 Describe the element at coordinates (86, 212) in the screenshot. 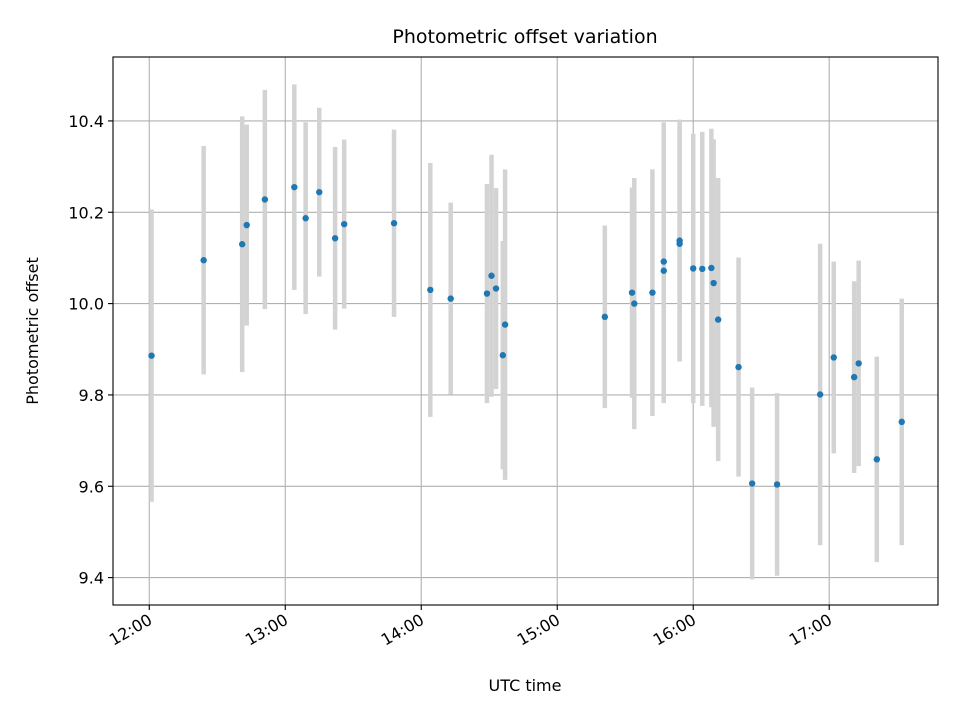

I see `y-tick-label: 10.2` at that location.